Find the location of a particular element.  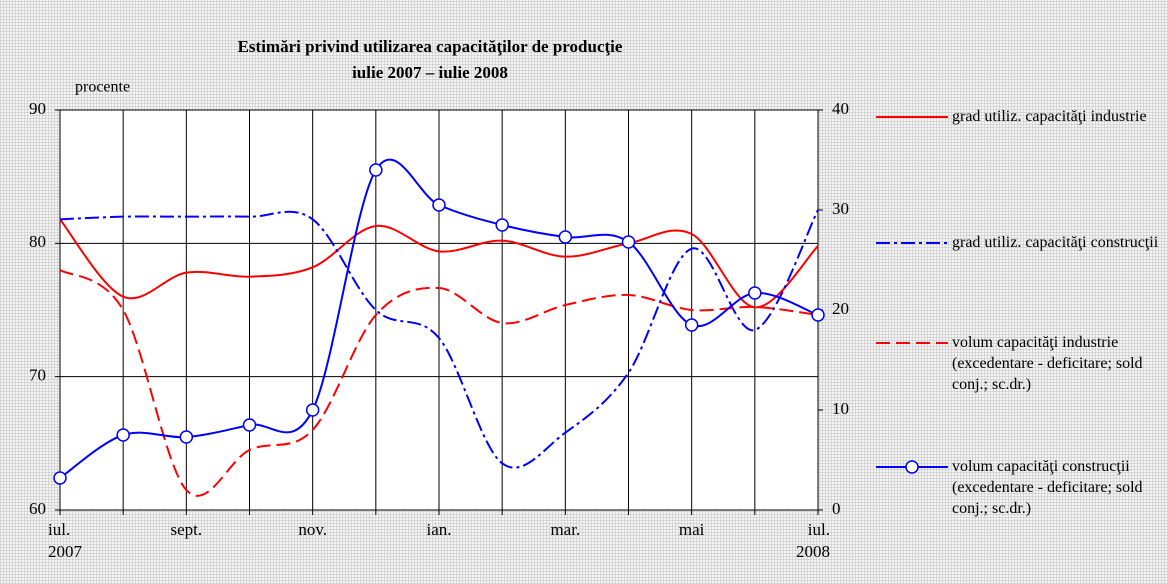

x-tick-label: iul. 2007 is located at coordinates (65, 540).